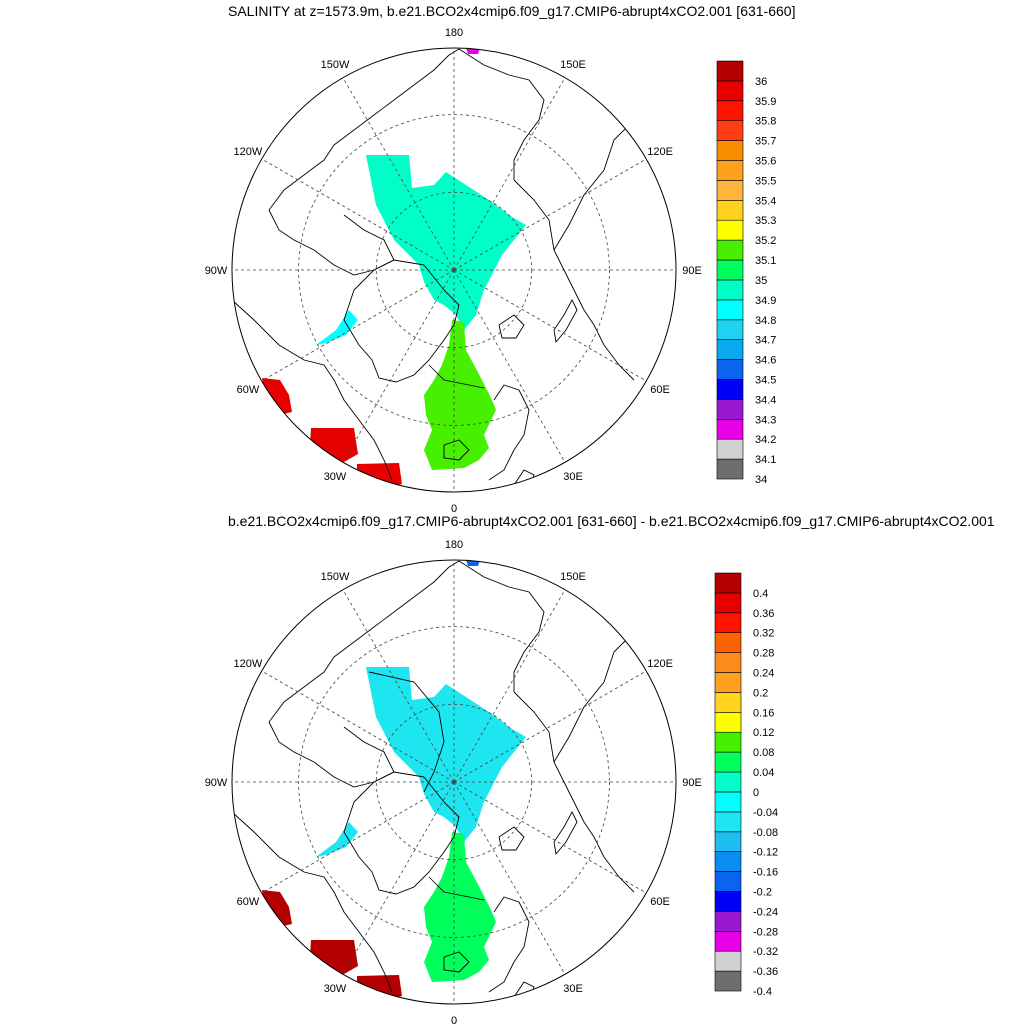 The width and height of the screenshot is (1024, 1024). What do you see at coordinates (765, 102) in the screenshot?
I see `colorbar-label: 35.9` at bounding box center [765, 102].